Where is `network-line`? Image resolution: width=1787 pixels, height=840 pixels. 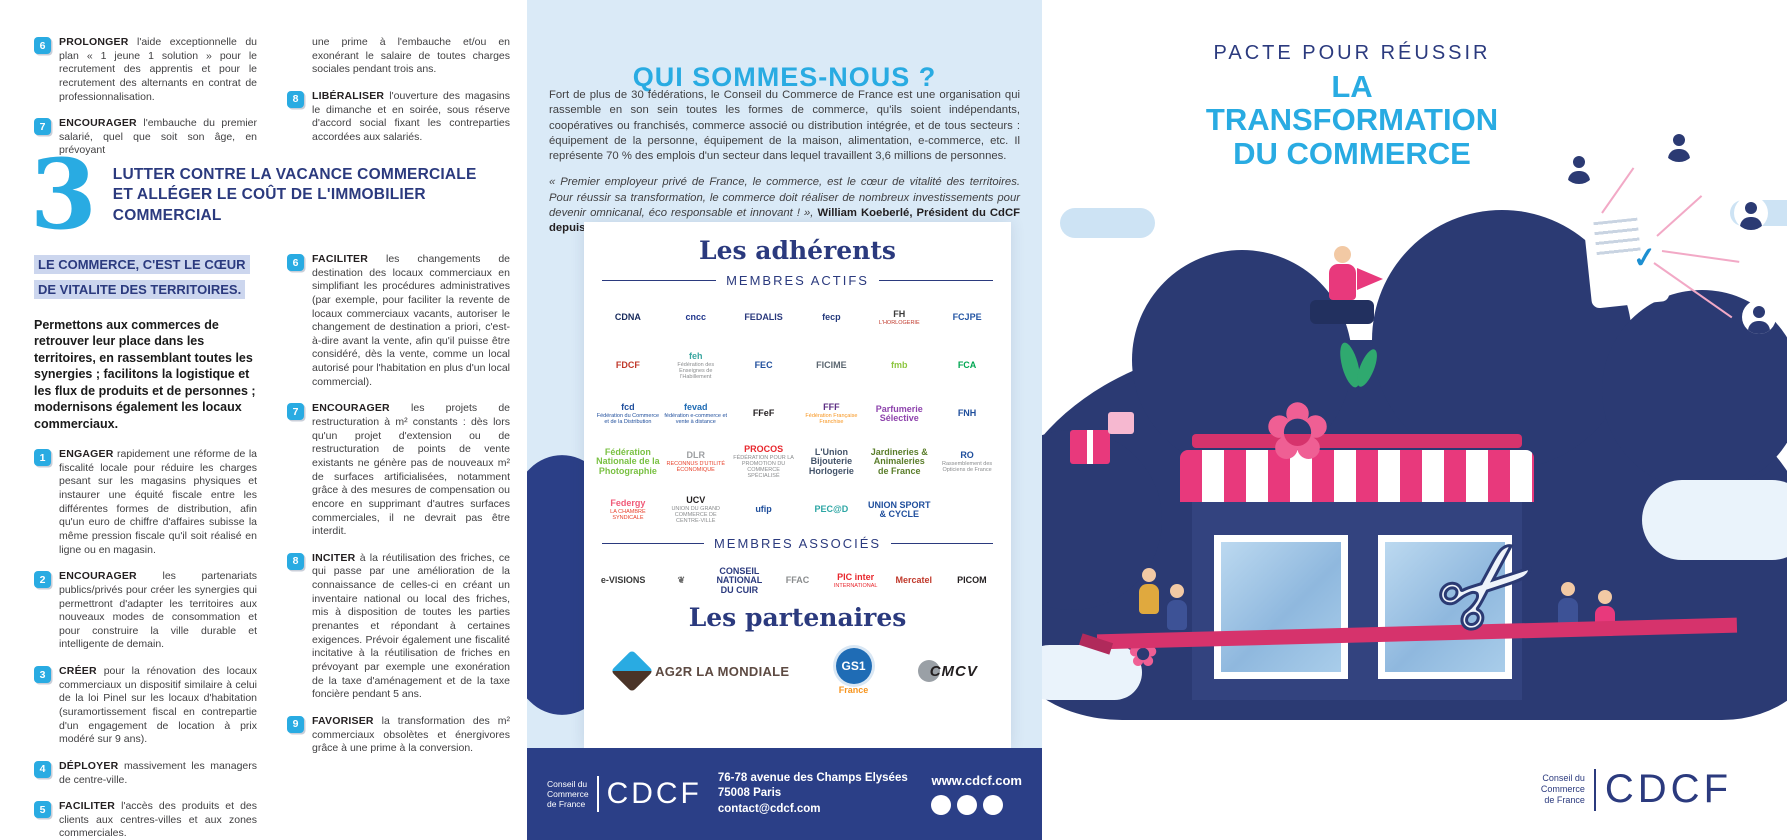
network-line is located at coordinates (1700, 256).